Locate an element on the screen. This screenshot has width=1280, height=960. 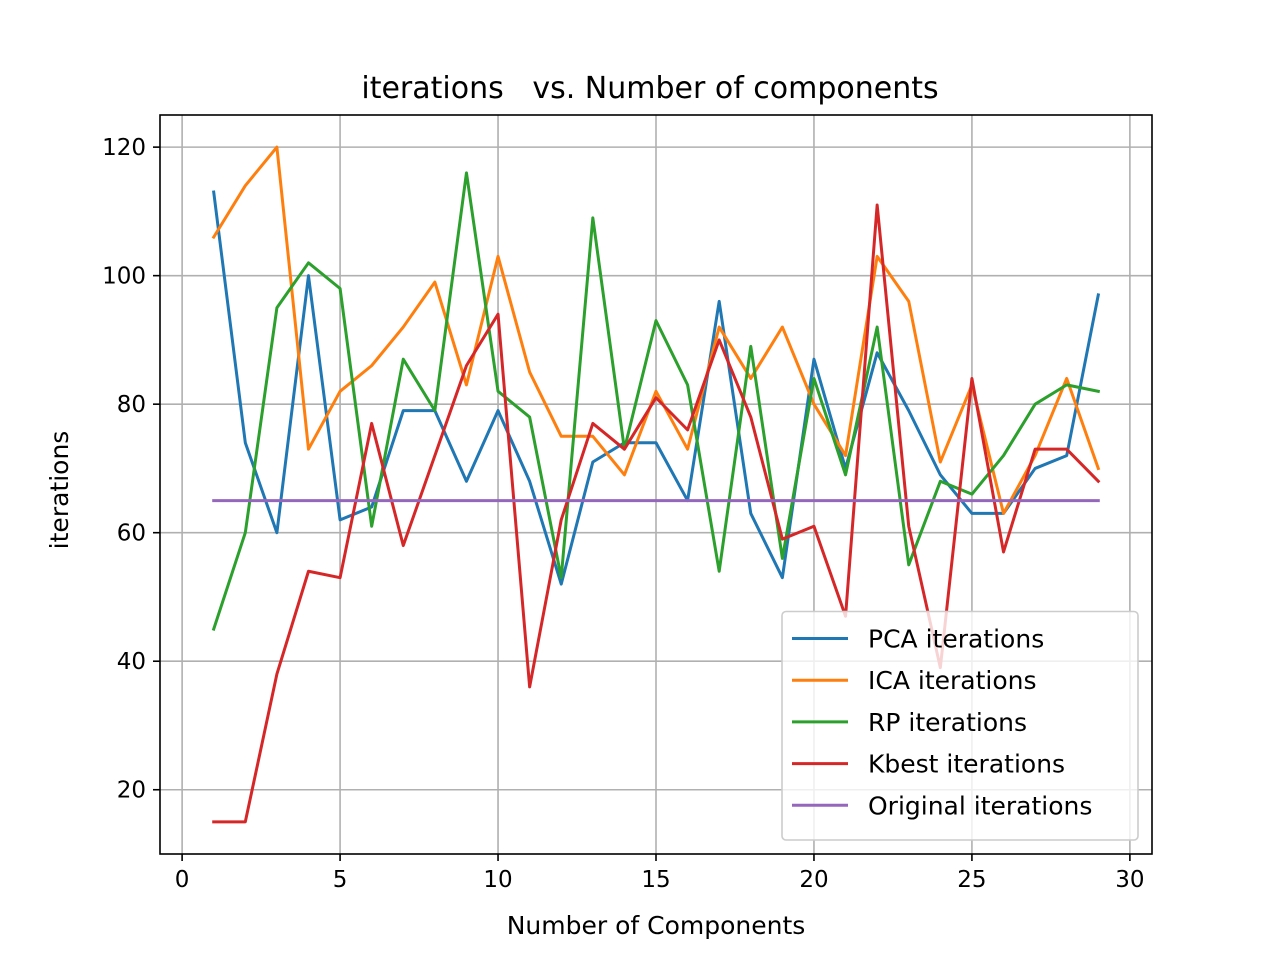
legend-label-kbest-iterations: Kbest iterations is located at coordinates (966, 764).